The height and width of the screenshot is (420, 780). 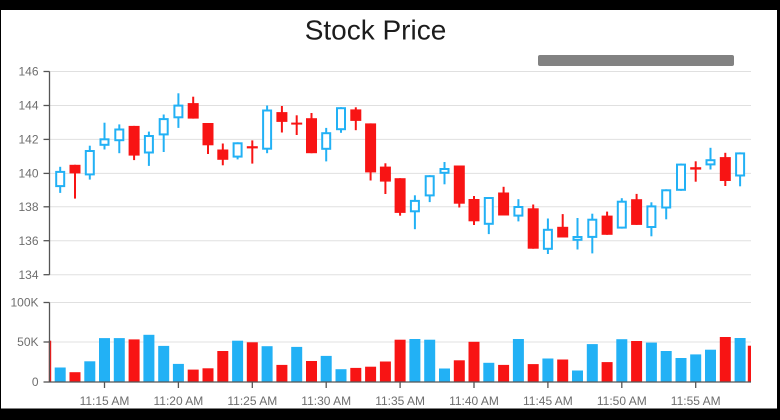 I want to click on svg-text: 138, so click(x=28, y=207).